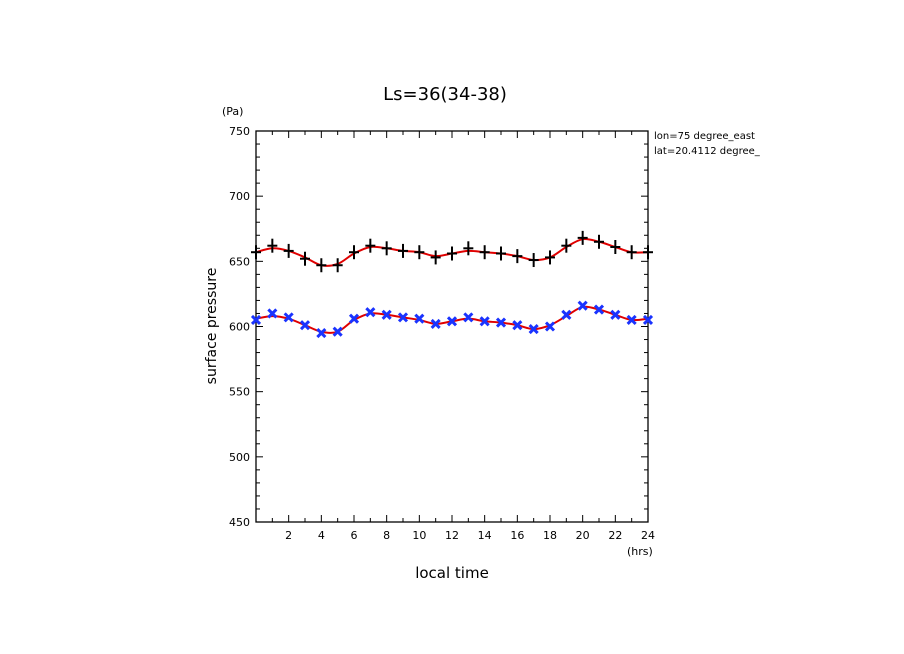  What do you see at coordinates (445, 94) in the screenshot?
I see `chart-title: Ls=36(34-38)` at bounding box center [445, 94].